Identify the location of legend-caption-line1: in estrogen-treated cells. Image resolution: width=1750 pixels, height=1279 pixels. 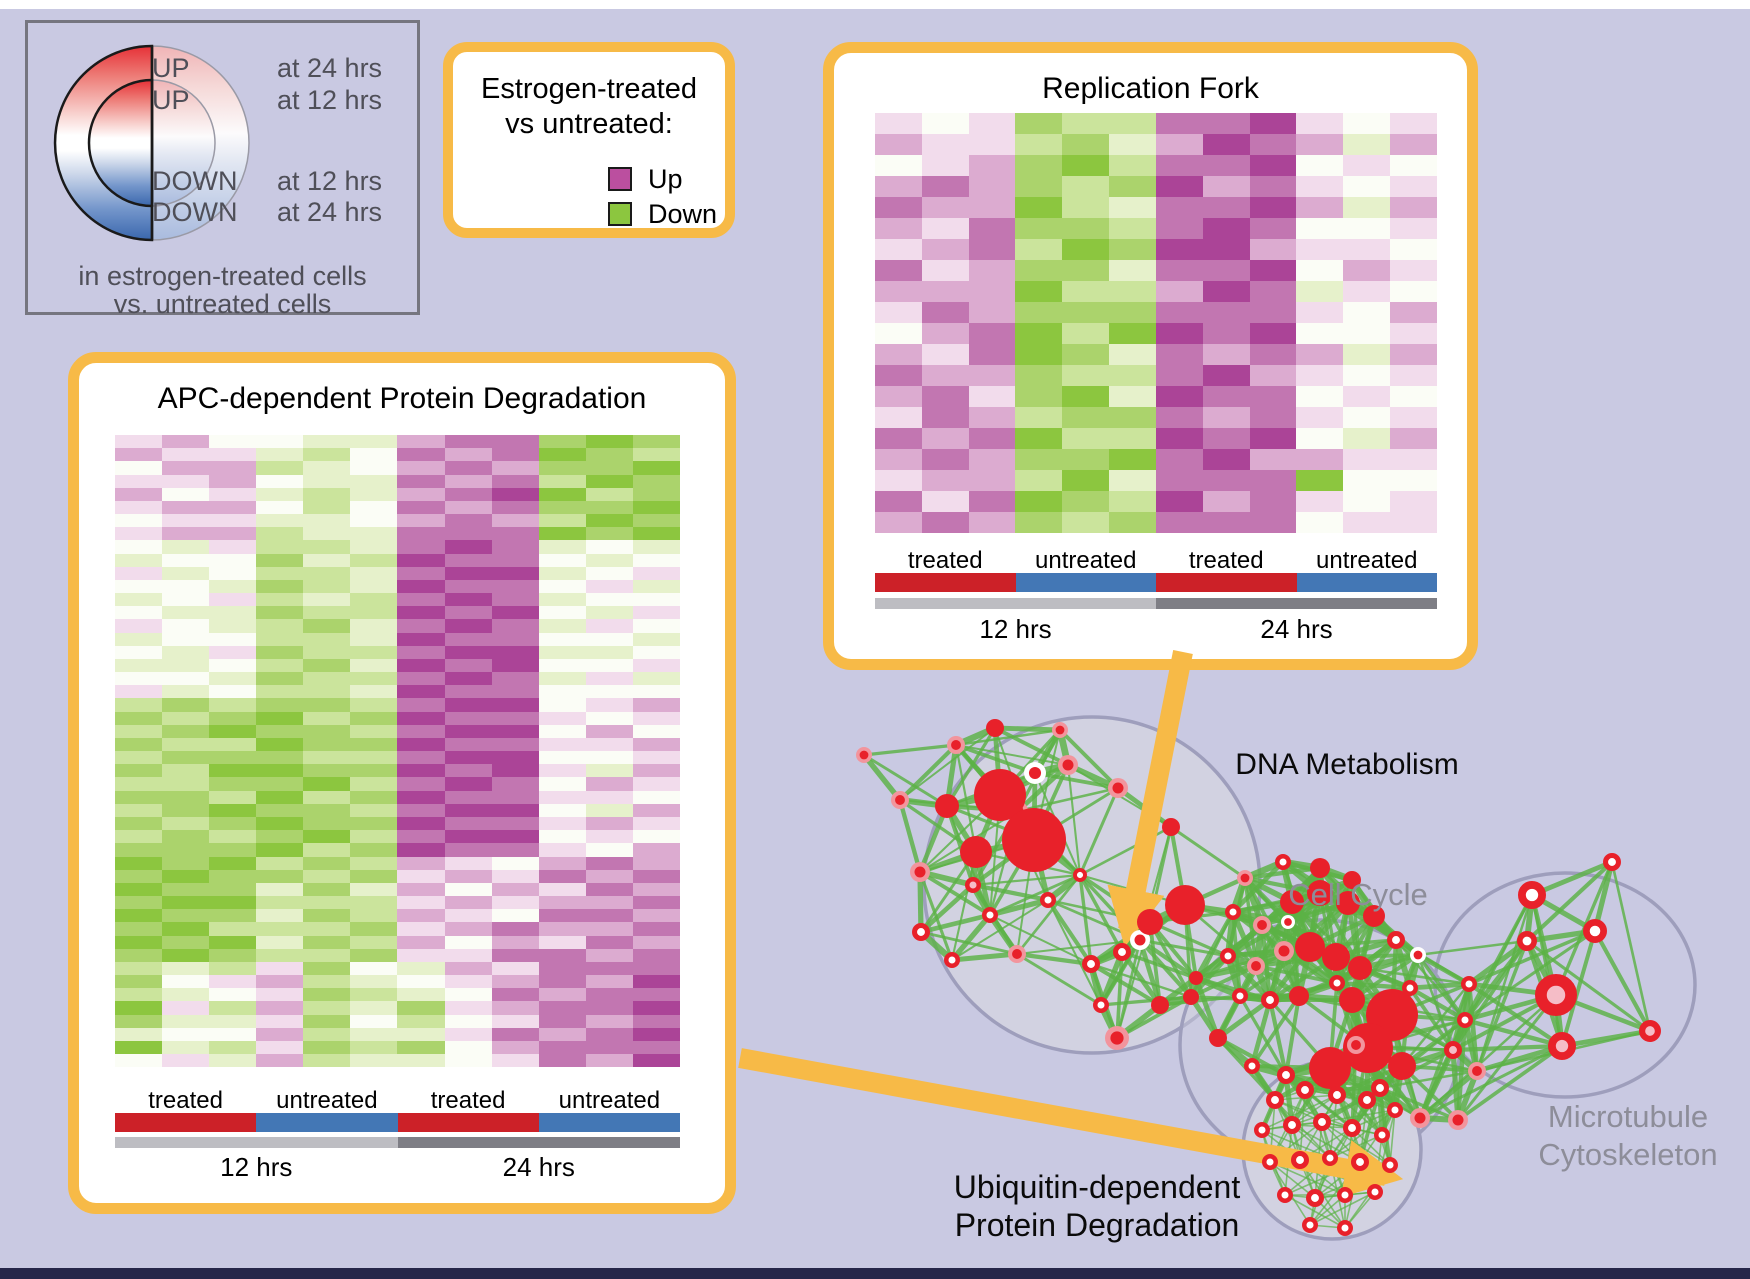
(222, 276).